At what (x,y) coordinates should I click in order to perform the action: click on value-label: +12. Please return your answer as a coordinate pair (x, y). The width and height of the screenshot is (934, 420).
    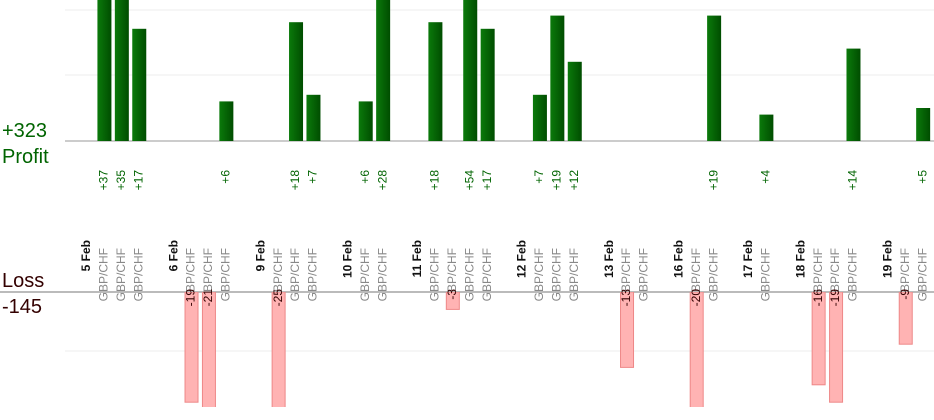
    Looking at the image, I should click on (574, 180).